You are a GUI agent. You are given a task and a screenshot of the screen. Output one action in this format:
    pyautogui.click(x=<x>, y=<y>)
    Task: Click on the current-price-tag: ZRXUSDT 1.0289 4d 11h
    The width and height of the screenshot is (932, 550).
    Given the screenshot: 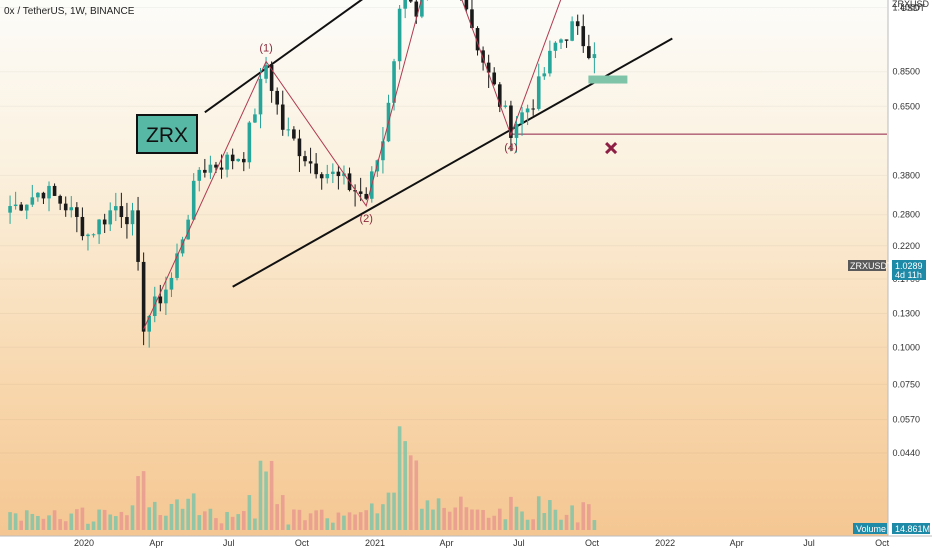 What is the action you would take?
    pyautogui.click(x=887, y=270)
    